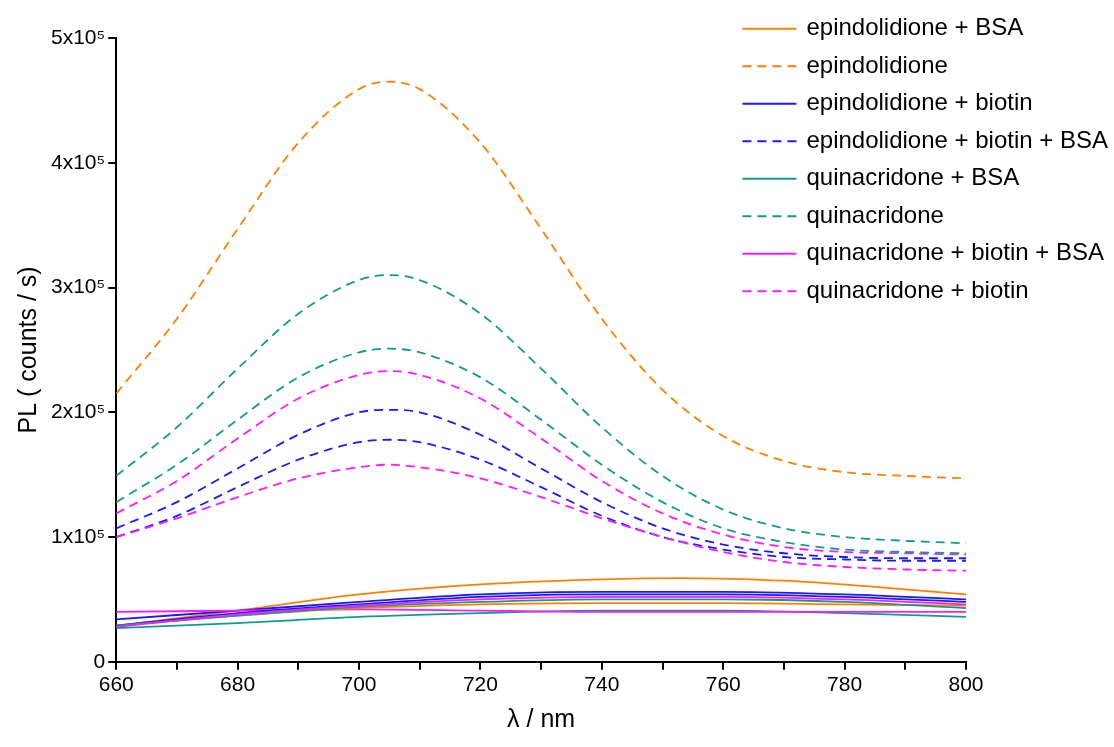 This screenshot has height=747, width=1114. I want to click on x-tick-label: 700, so click(359, 684).